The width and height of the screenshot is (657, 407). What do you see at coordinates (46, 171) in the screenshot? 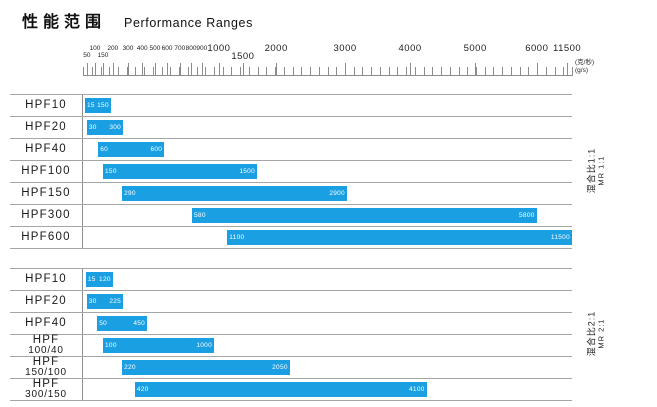
I see `row-label: HPF100` at bounding box center [46, 171].